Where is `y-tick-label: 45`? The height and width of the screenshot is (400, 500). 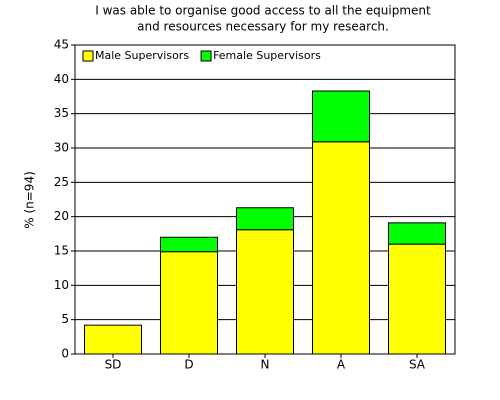 y-tick-label: 45 is located at coordinates (61, 45).